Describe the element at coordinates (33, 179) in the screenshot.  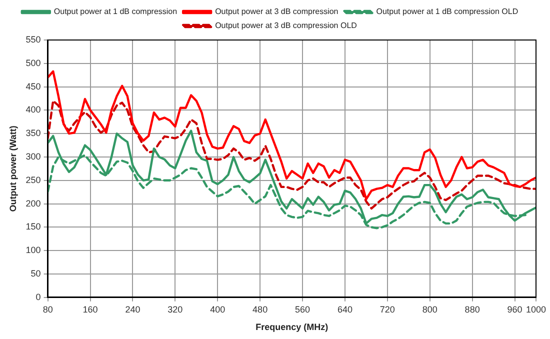
I see `y-tick-label: 250` at that location.